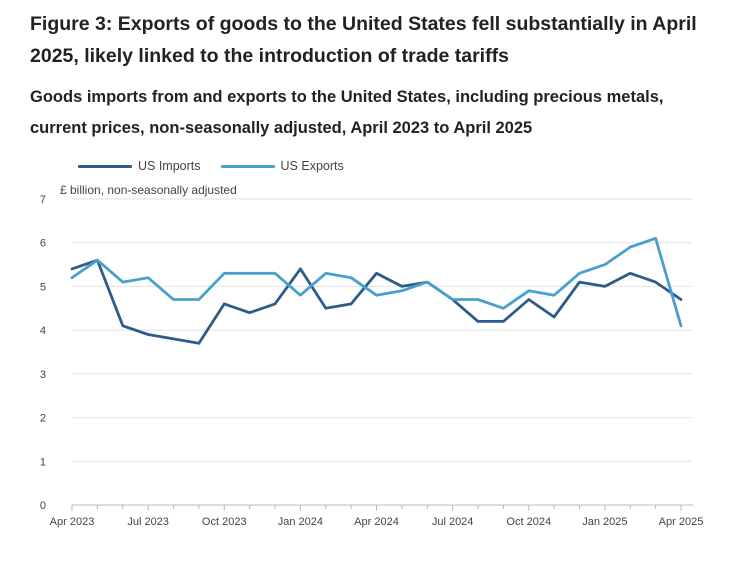 The height and width of the screenshot is (561, 730). I want to click on y-tick-label-4: 4, so click(43, 331).